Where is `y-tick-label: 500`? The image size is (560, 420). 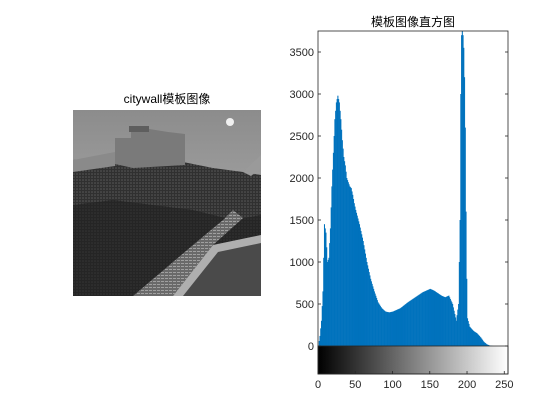 y-tick-label: 500 is located at coordinates (305, 305).